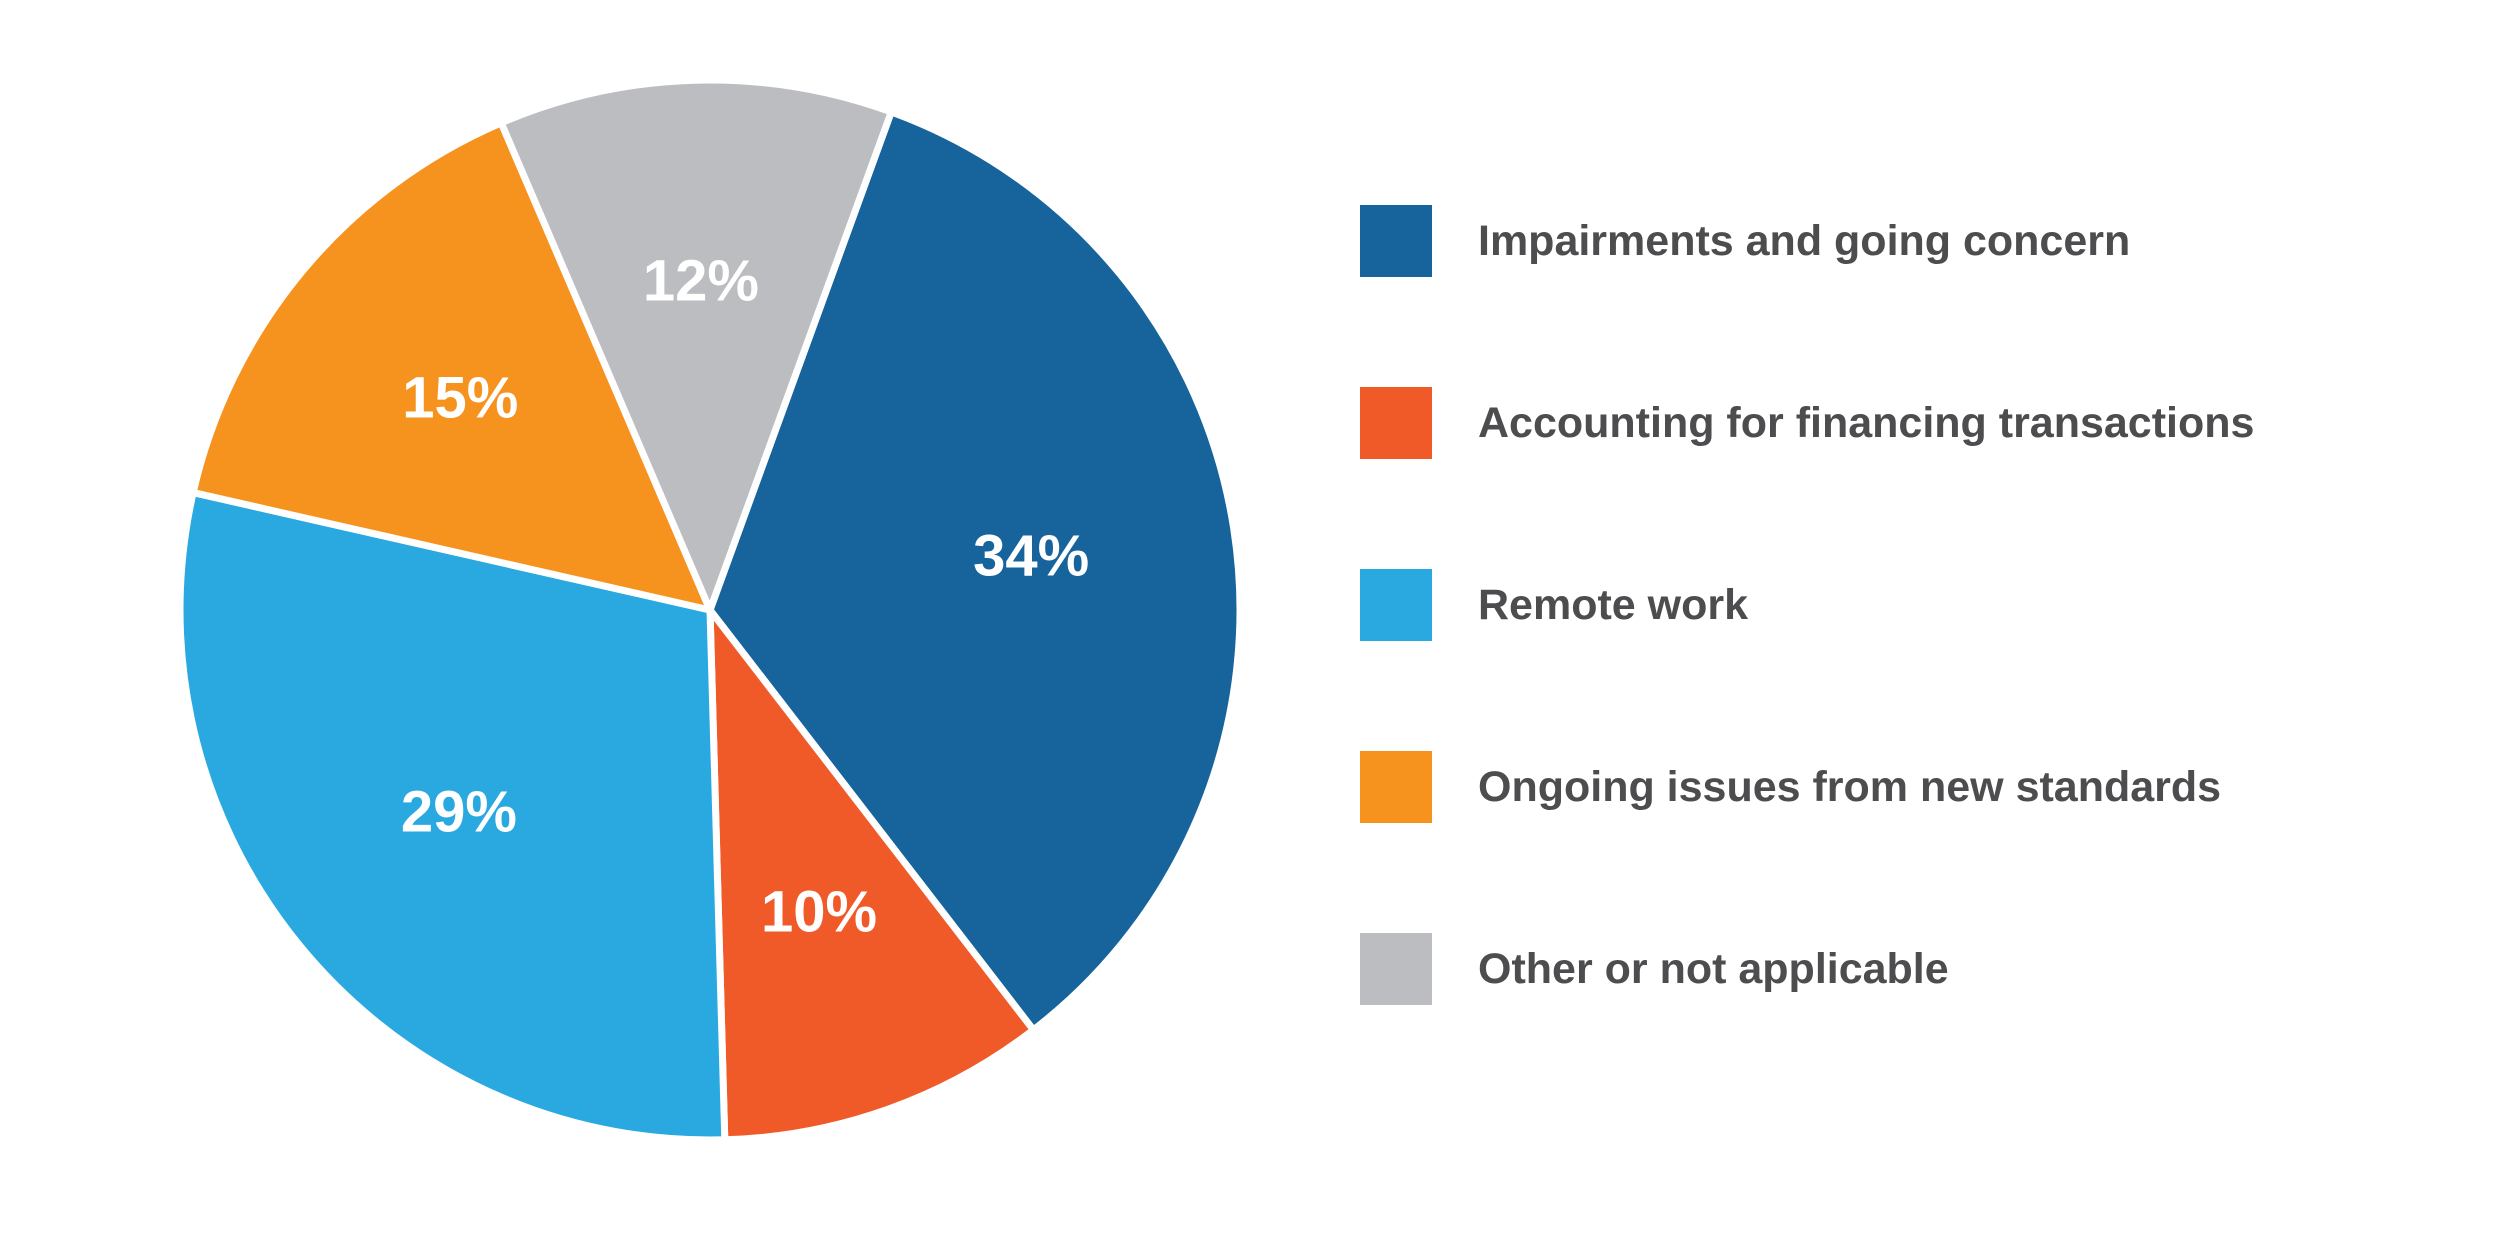 This screenshot has width=2500, height=1242. What do you see at coordinates (1850, 786) in the screenshot?
I see `legend-label: Ongoing issues from new standards` at bounding box center [1850, 786].